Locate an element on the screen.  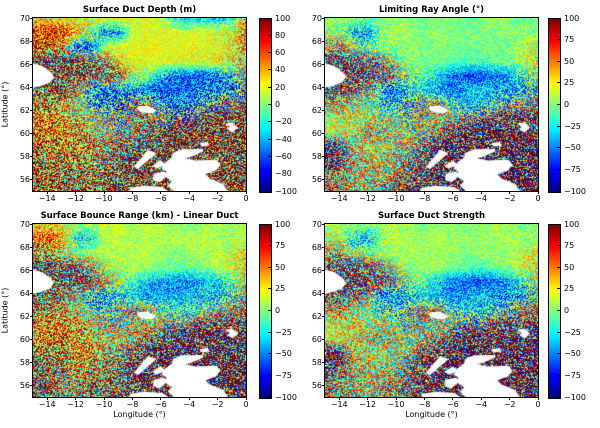
panel-title: Surface Duct Strength is located at coordinates (431, 216).